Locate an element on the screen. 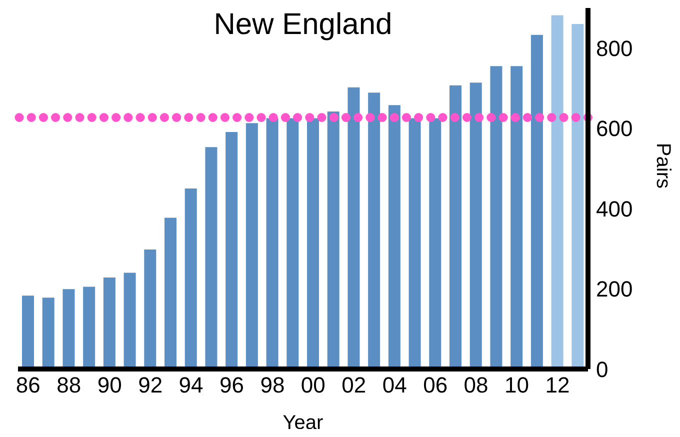 This screenshot has height=437, width=680. y-tick-label: 800 is located at coordinates (614, 48).